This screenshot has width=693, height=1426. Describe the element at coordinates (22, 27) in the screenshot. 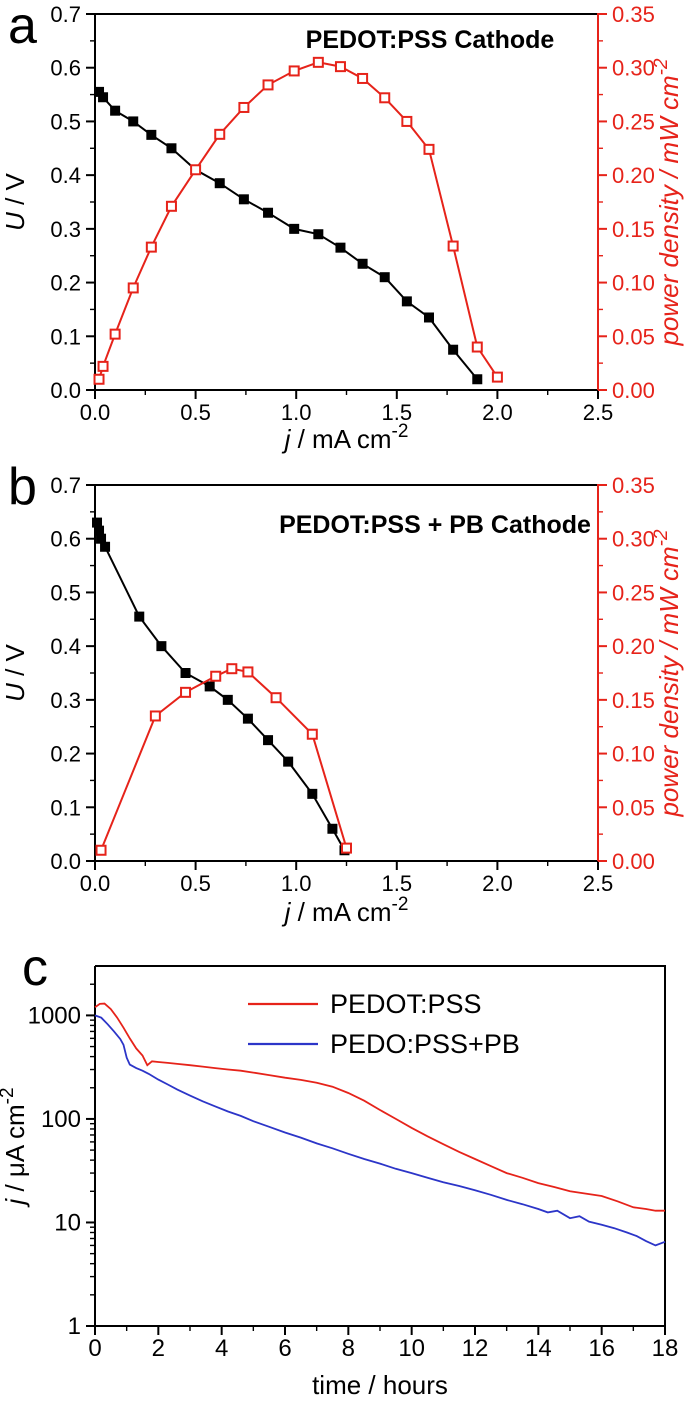

I see `panel-a-letter: a` at that location.